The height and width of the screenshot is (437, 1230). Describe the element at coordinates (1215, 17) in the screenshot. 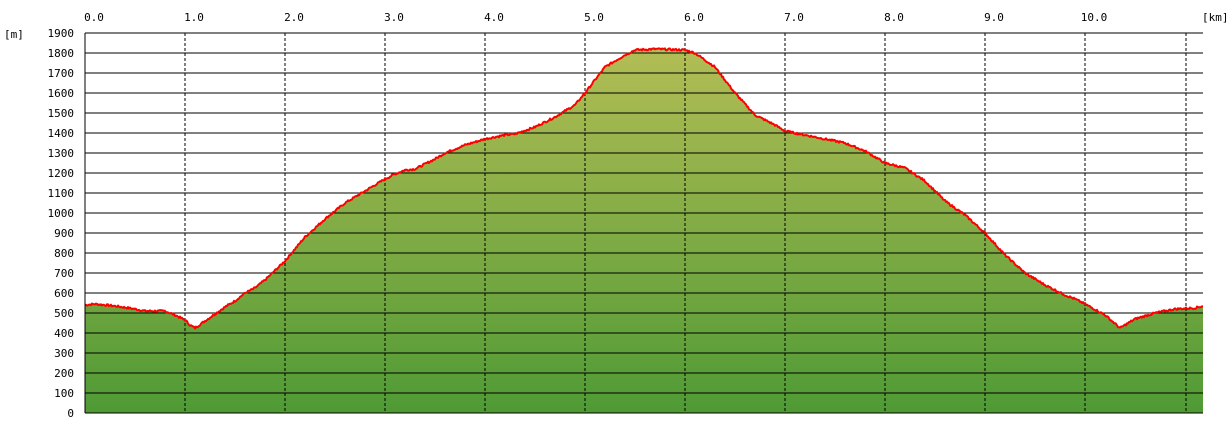

I see `x-unit-label: [km]` at that location.